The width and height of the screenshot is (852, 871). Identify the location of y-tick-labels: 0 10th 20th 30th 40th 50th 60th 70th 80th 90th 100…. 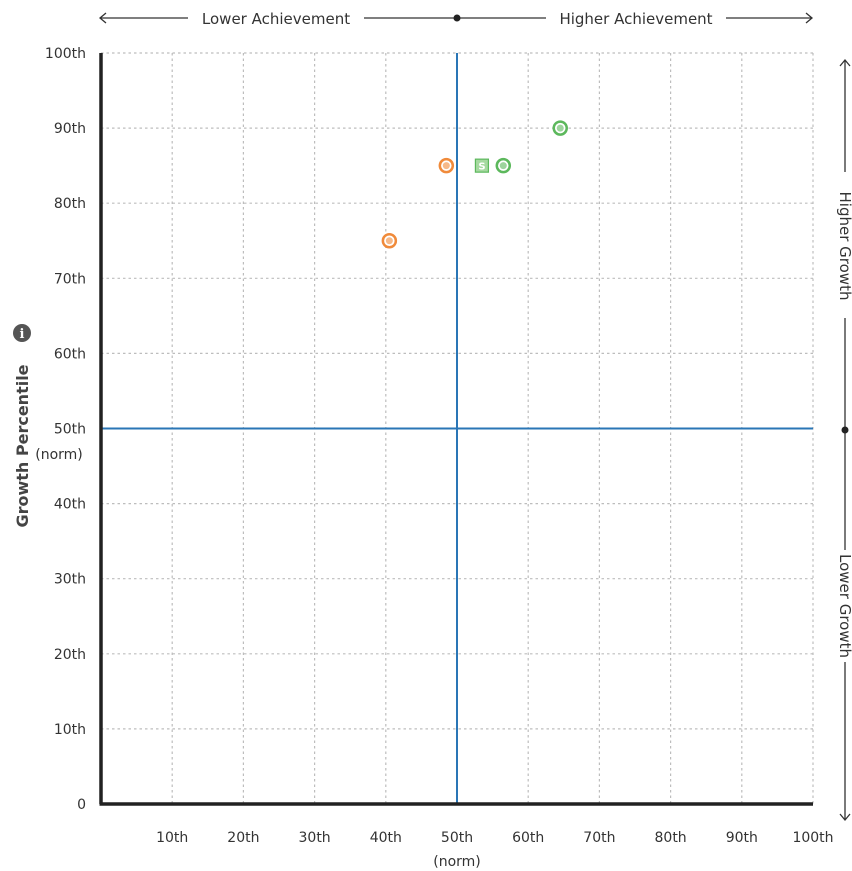
(65, 429).